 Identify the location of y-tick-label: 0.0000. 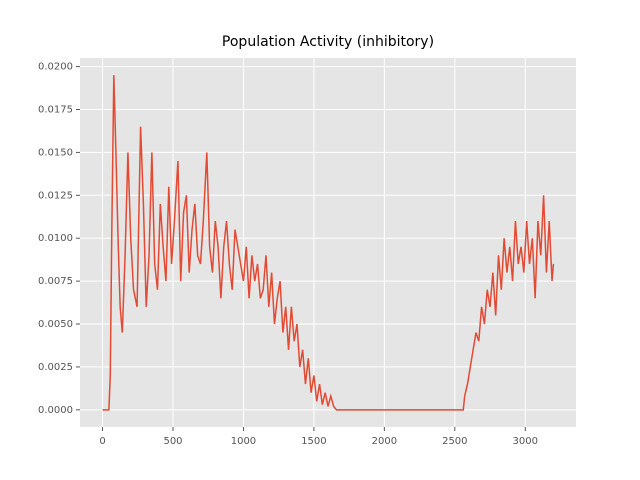
(55, 410).